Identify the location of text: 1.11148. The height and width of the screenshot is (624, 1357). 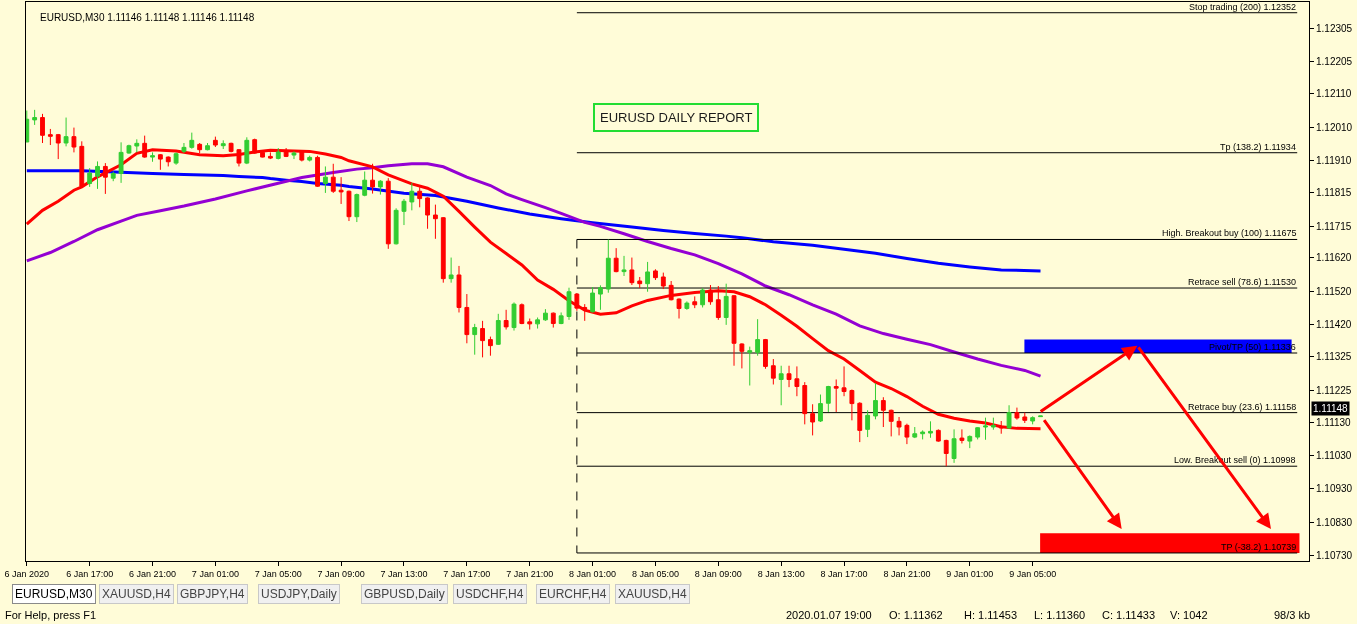
(1331, 408).